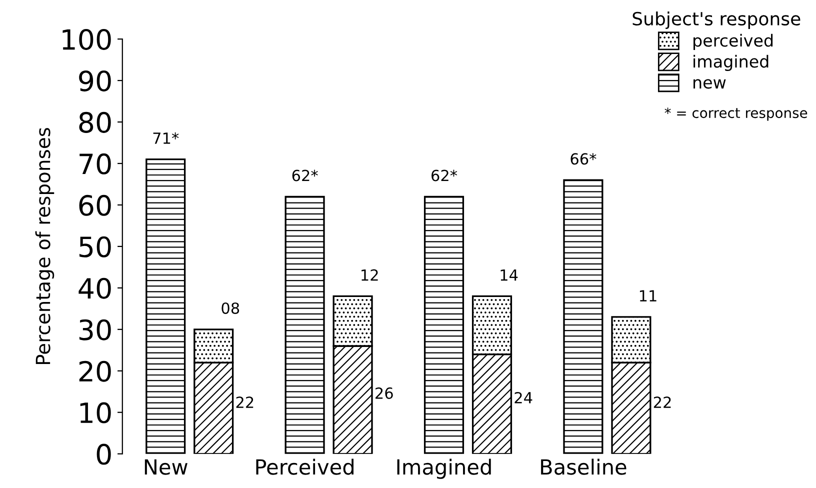  What do you see at coordinates (370, 275) in the screenshot?
I see `data-label: 12` at bounding box center [370, 275].